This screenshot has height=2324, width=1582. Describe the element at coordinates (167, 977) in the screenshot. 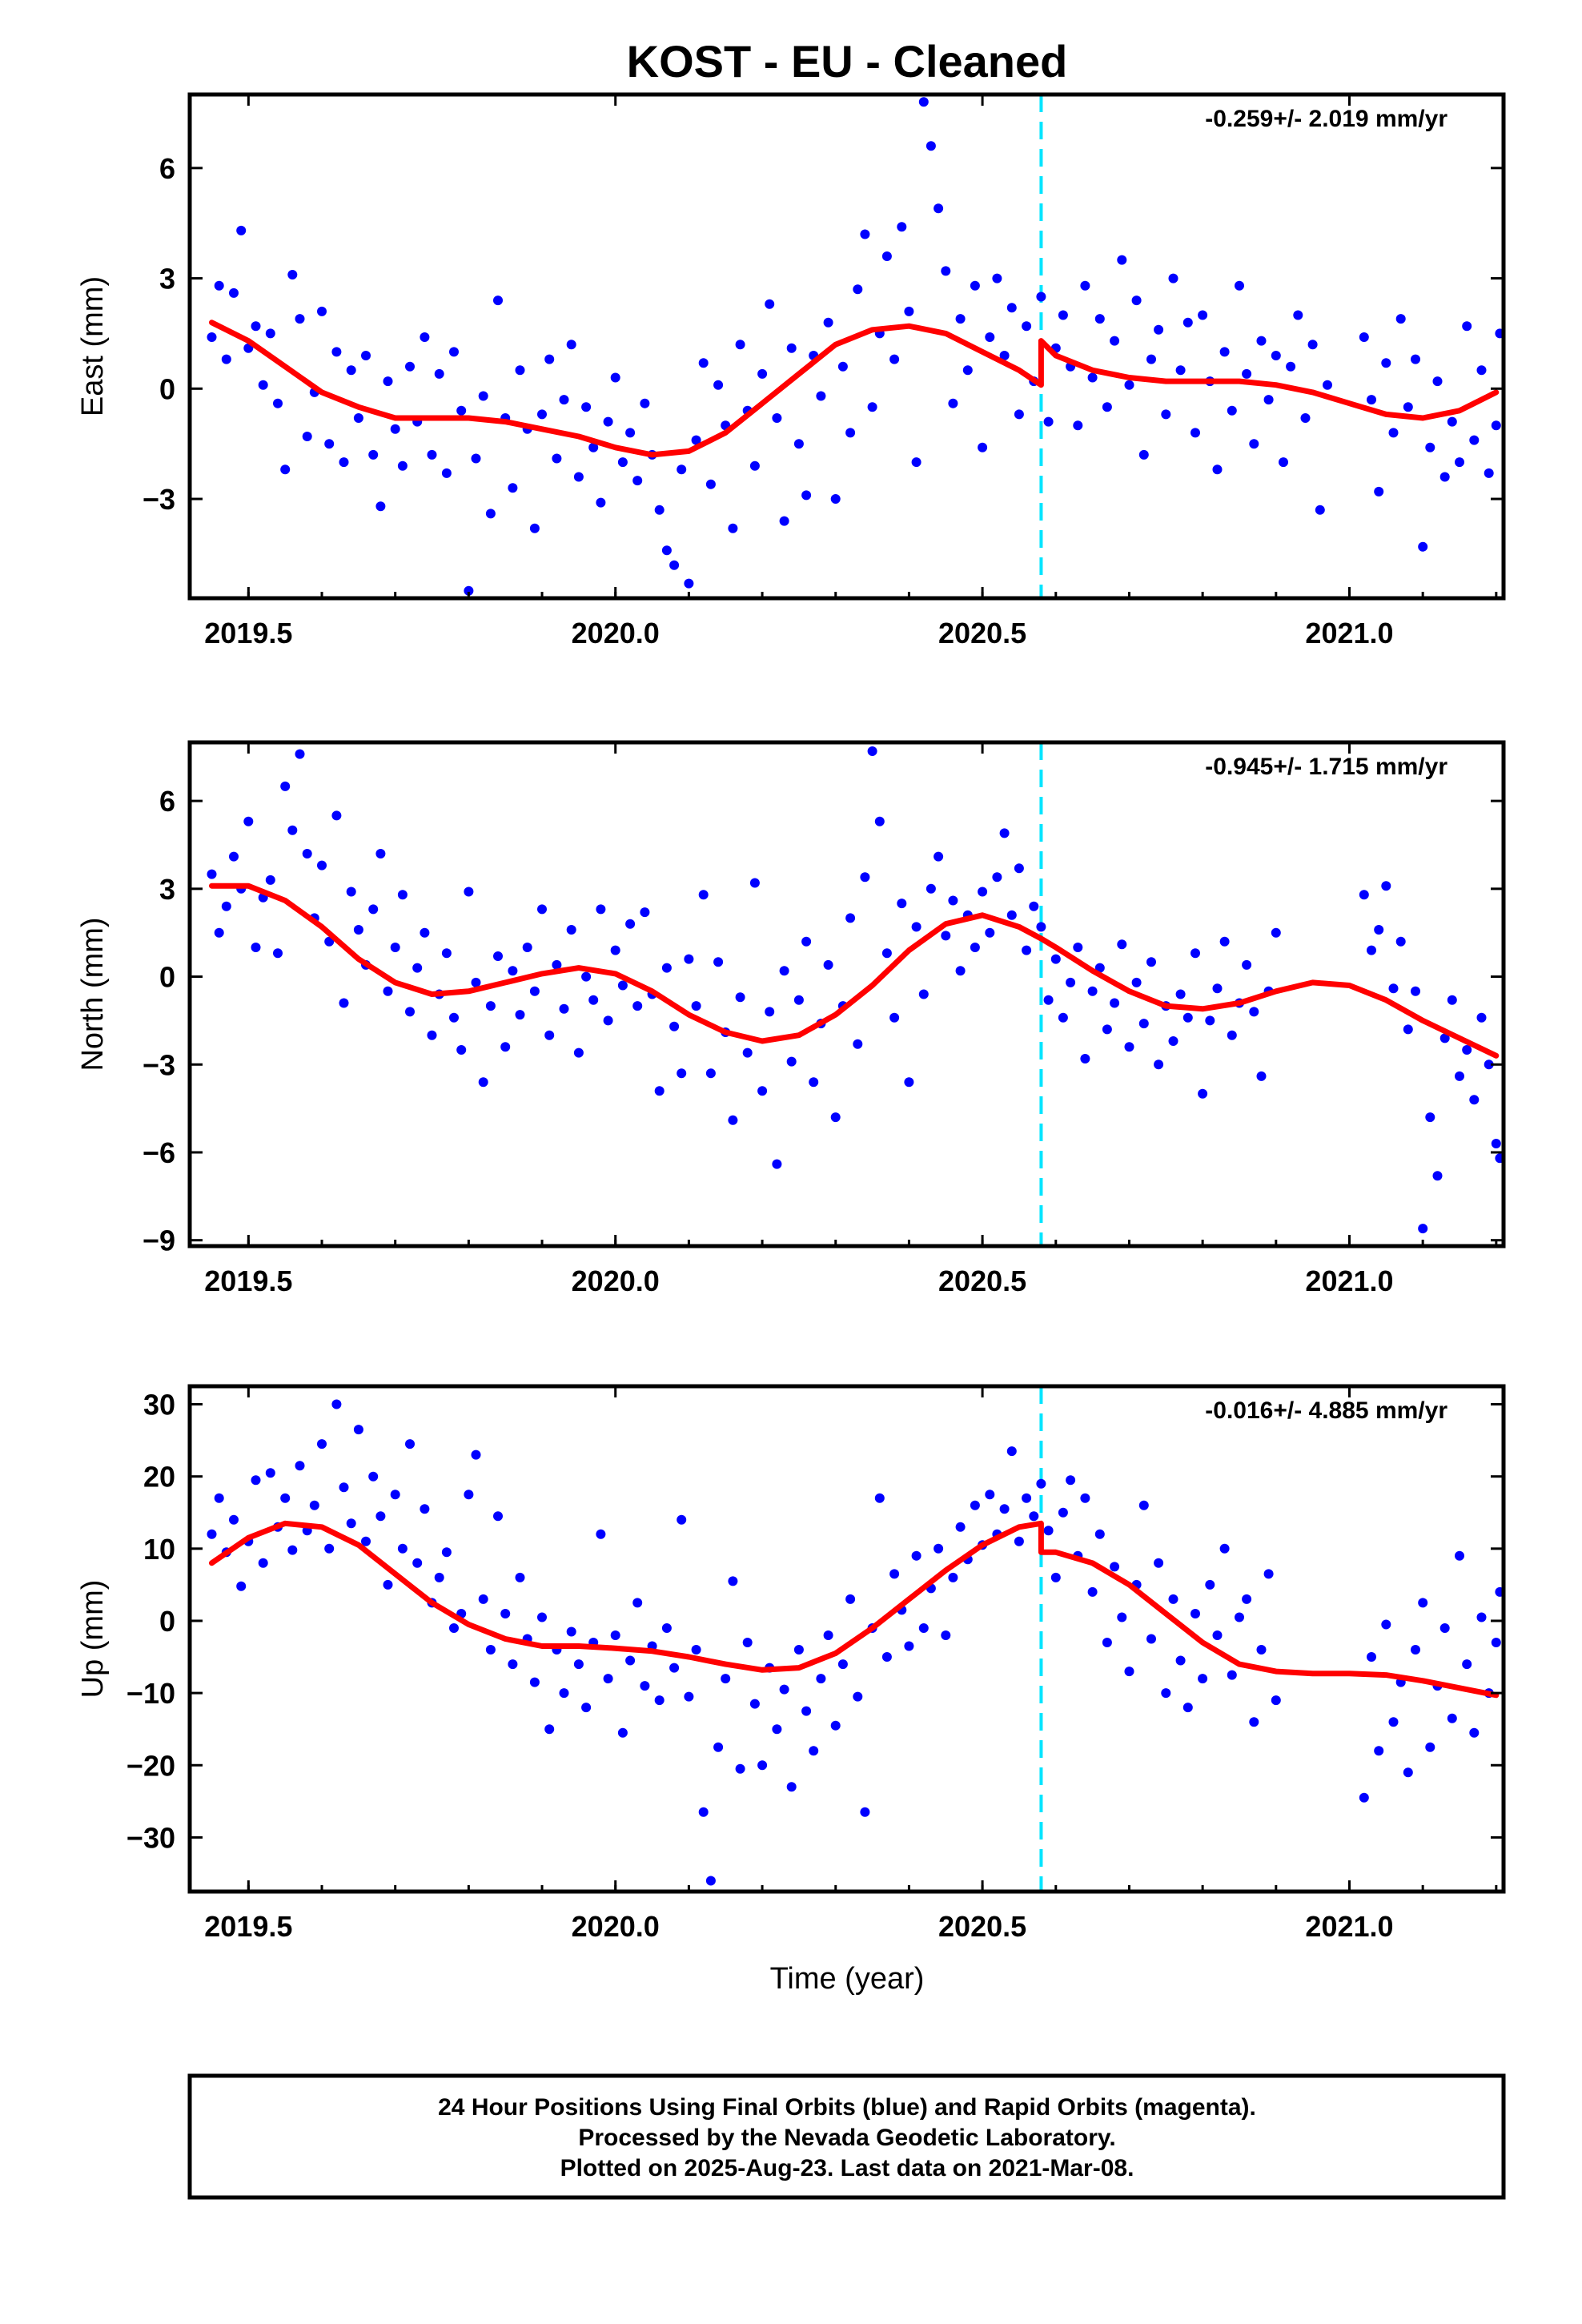

I see `north-ytick-label: 0` at that location.